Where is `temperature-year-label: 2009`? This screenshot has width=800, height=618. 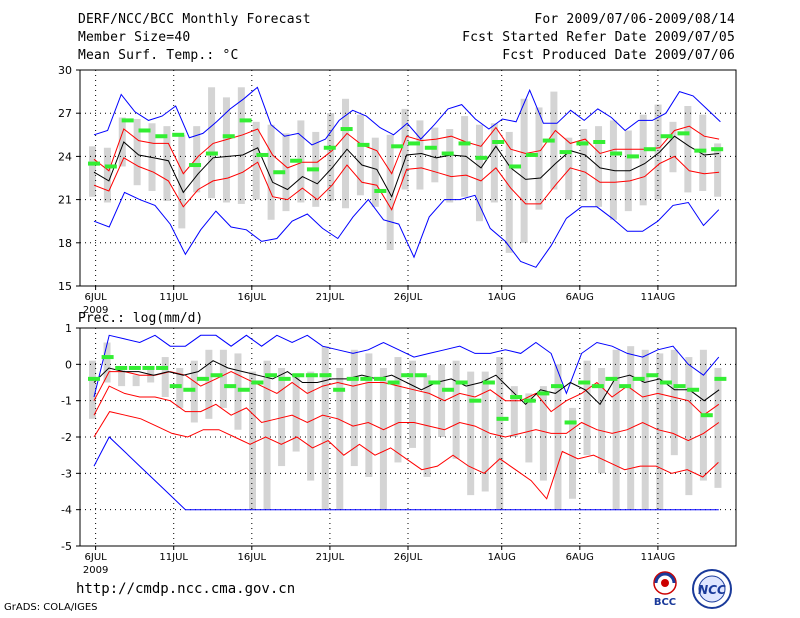
temperature-year-label: 2009 is located at coordinates (95, 310).